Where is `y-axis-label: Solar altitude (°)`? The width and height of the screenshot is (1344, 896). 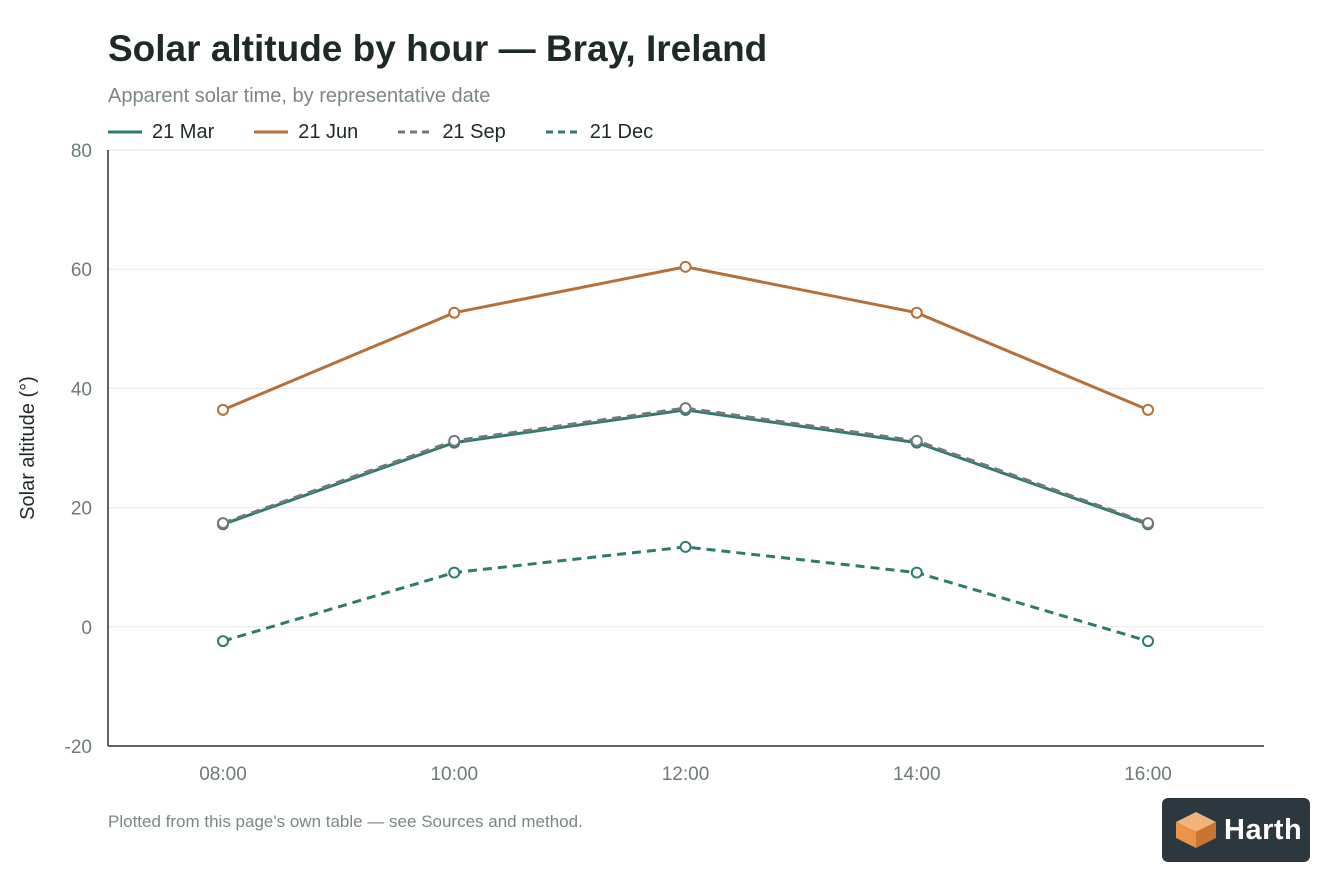 y-axis-label: Solar altitude (°) is located at coordinates (28, 448).